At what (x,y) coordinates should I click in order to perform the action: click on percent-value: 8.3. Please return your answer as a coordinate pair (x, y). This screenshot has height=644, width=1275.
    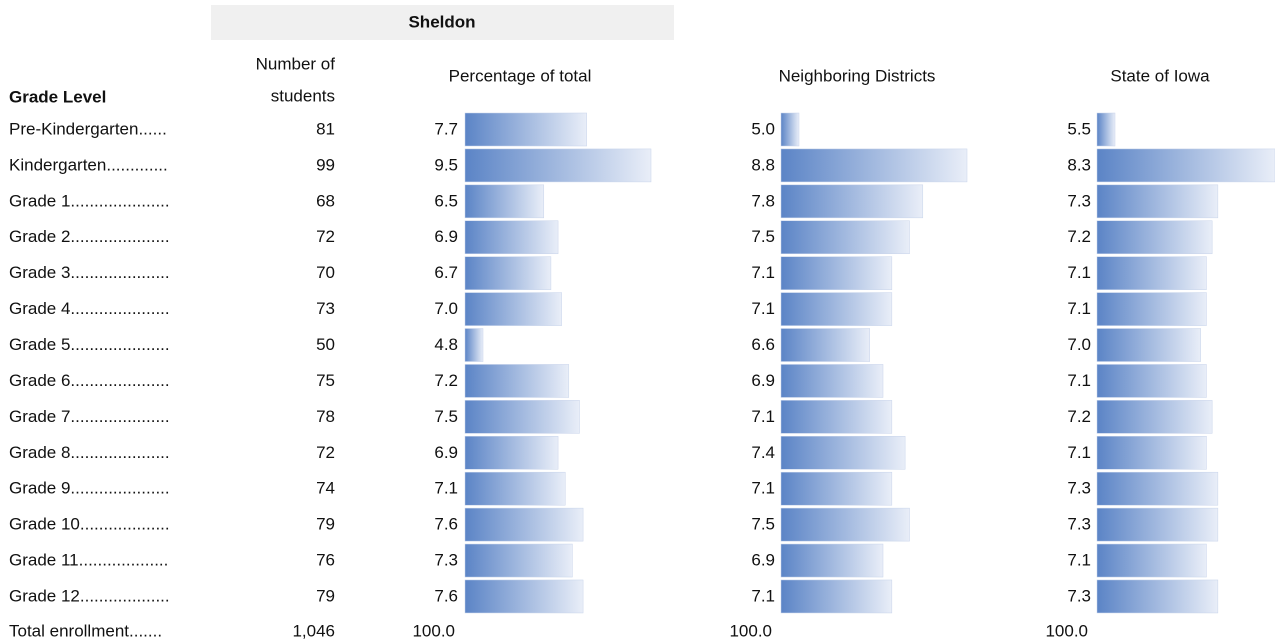
    Looking at the image, I should click on (1079, 164).